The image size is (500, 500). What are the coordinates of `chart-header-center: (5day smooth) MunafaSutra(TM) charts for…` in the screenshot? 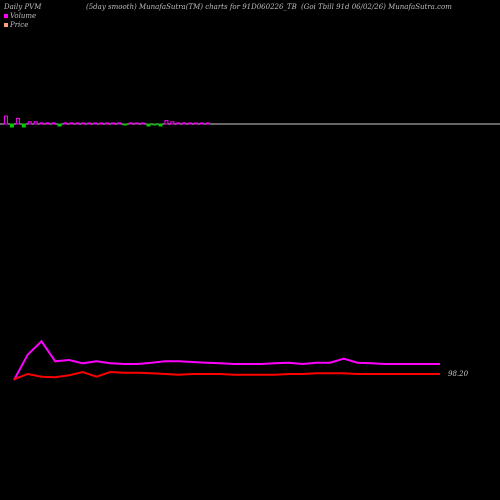 It's located at (191, 7).